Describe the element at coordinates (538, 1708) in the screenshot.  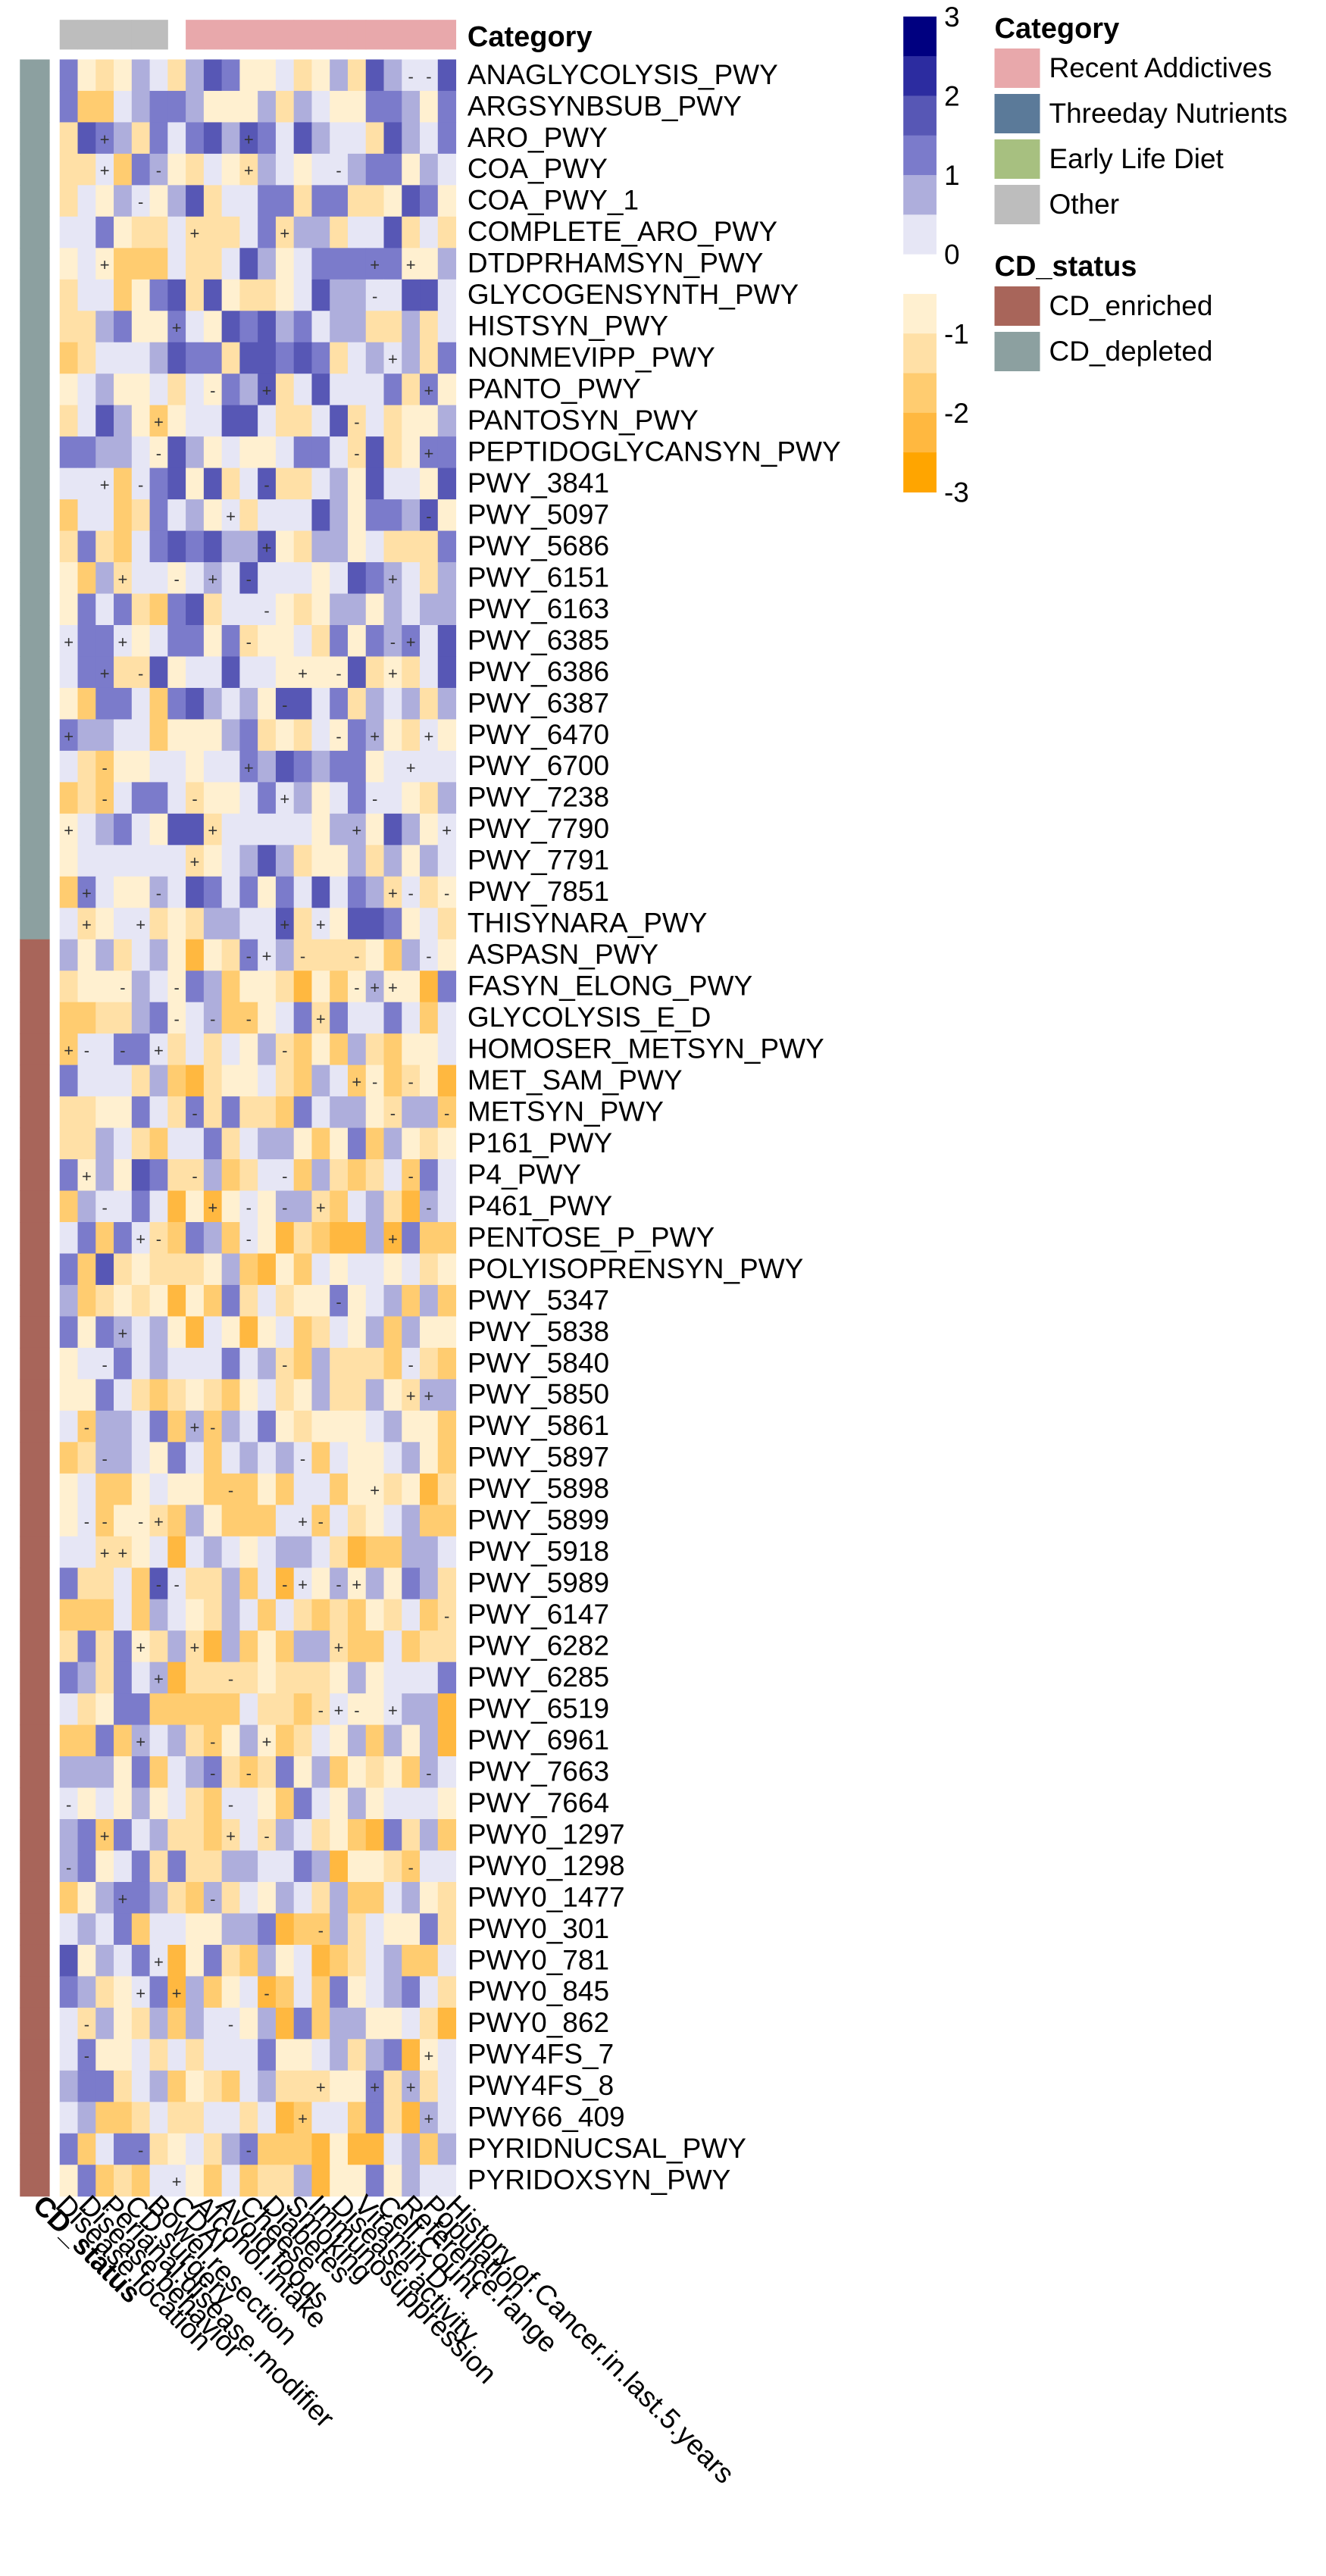
I see `row-label: PWY_6519` at that location.